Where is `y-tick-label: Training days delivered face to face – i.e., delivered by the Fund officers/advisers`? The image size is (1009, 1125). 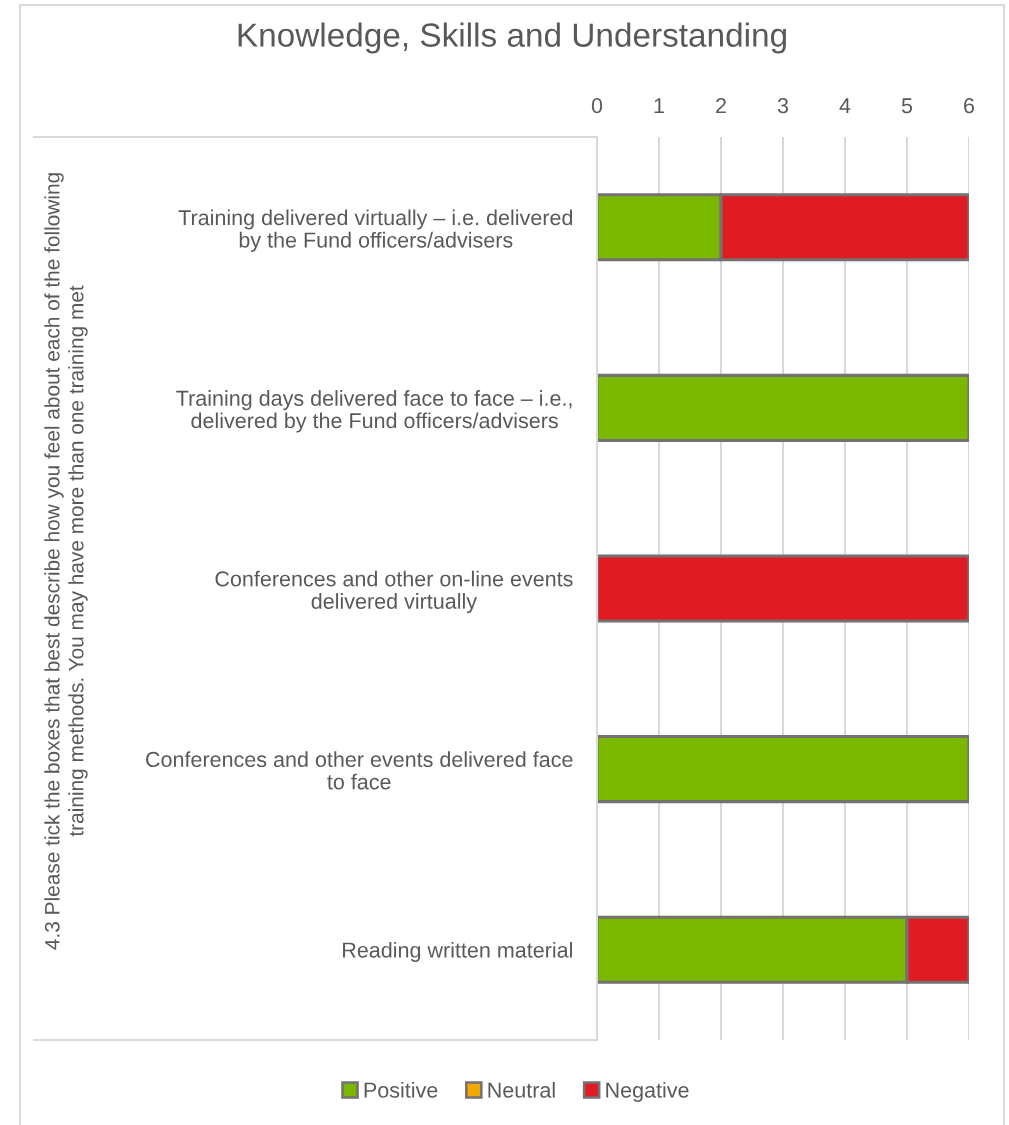 y-tick-label: Training days delivered face to face – i.e., delivered by the Fund officers/advisers is located at coordinates (374, 411).